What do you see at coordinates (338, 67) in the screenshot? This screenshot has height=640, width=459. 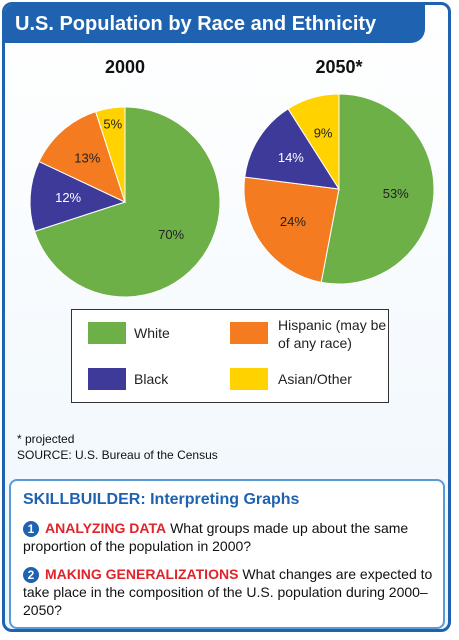 I see `pie-title: 2050*` at bounding box center [338, 67].